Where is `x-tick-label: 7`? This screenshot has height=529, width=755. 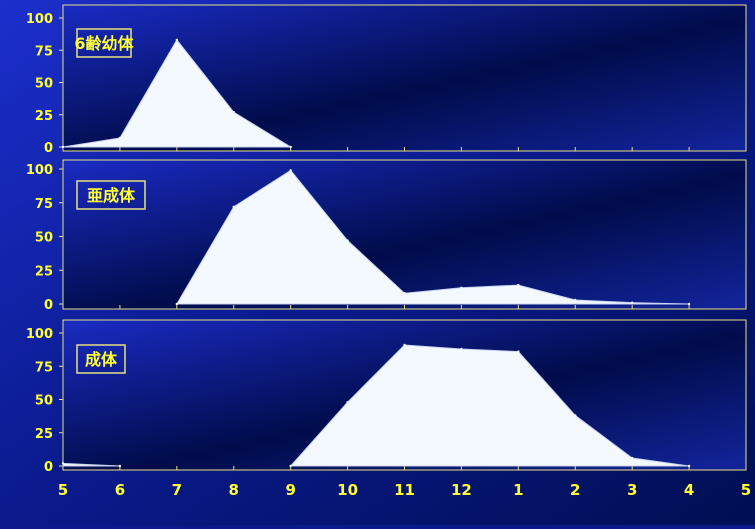 x-tick-label: 7 is located at coordinates (177, 490).